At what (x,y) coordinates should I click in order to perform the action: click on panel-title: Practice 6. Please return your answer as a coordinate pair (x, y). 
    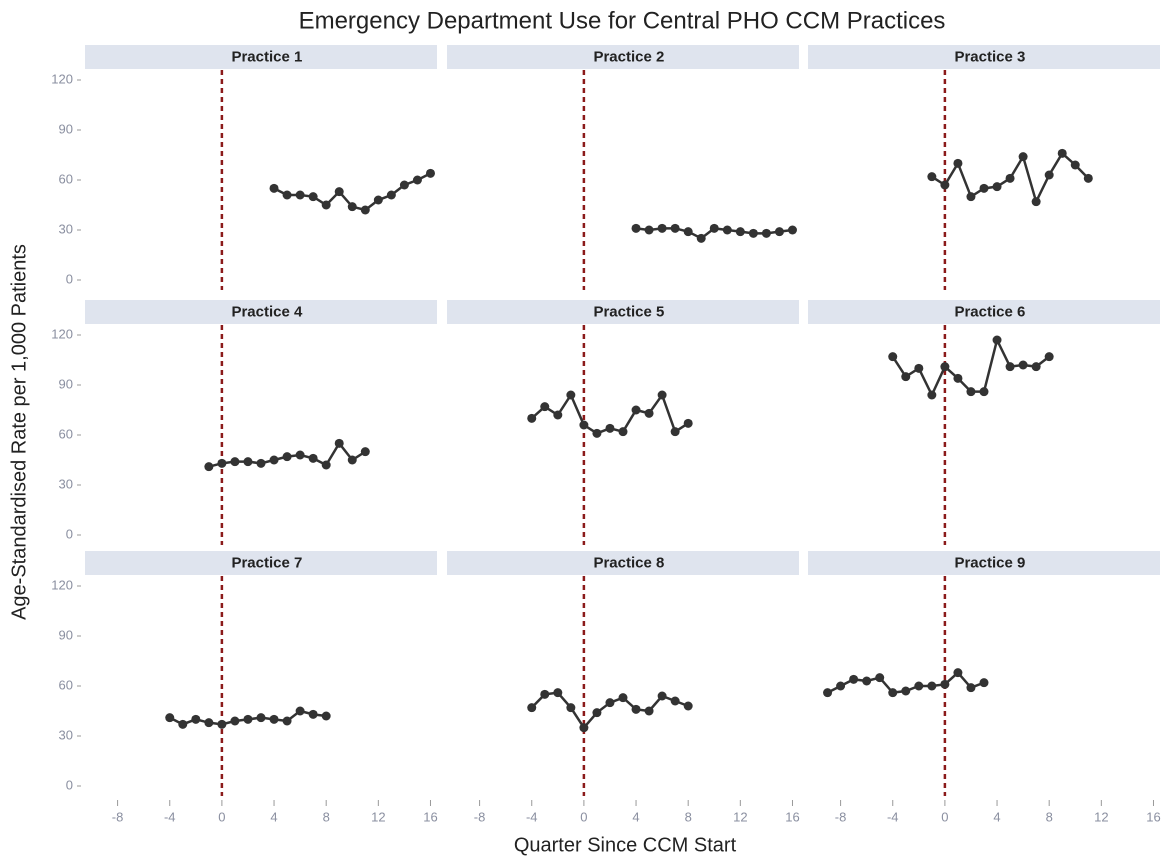
    Looking at the image, I should click on (989, 311).